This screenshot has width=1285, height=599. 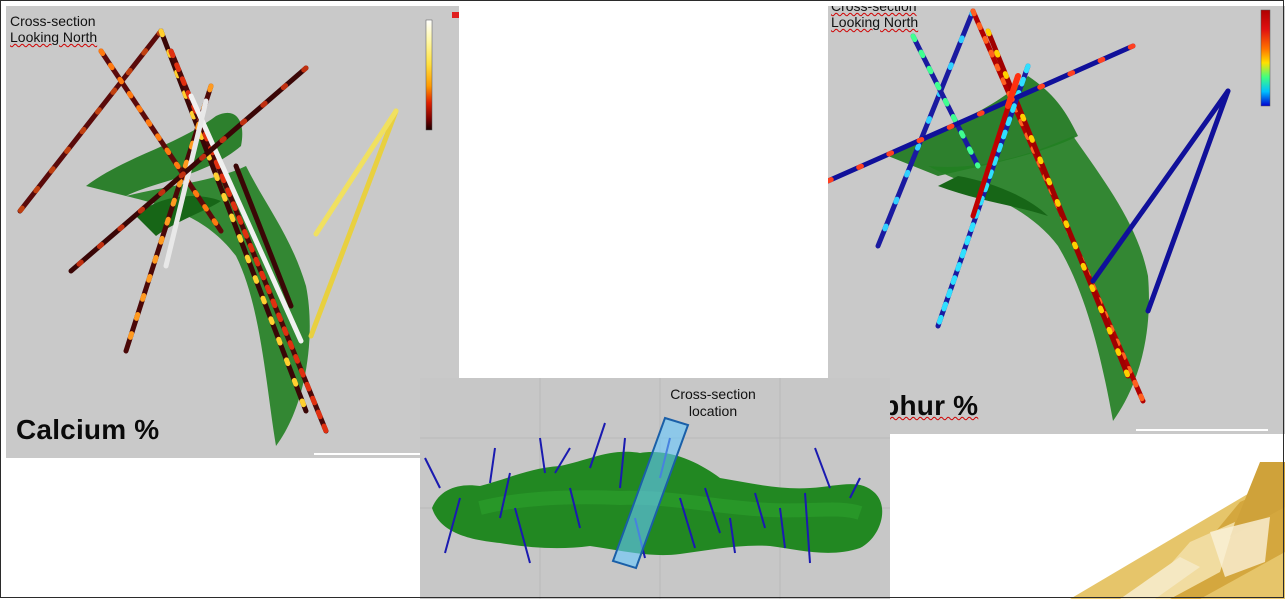 I want to click on cross-section-marker, so click(x=650, y=493).